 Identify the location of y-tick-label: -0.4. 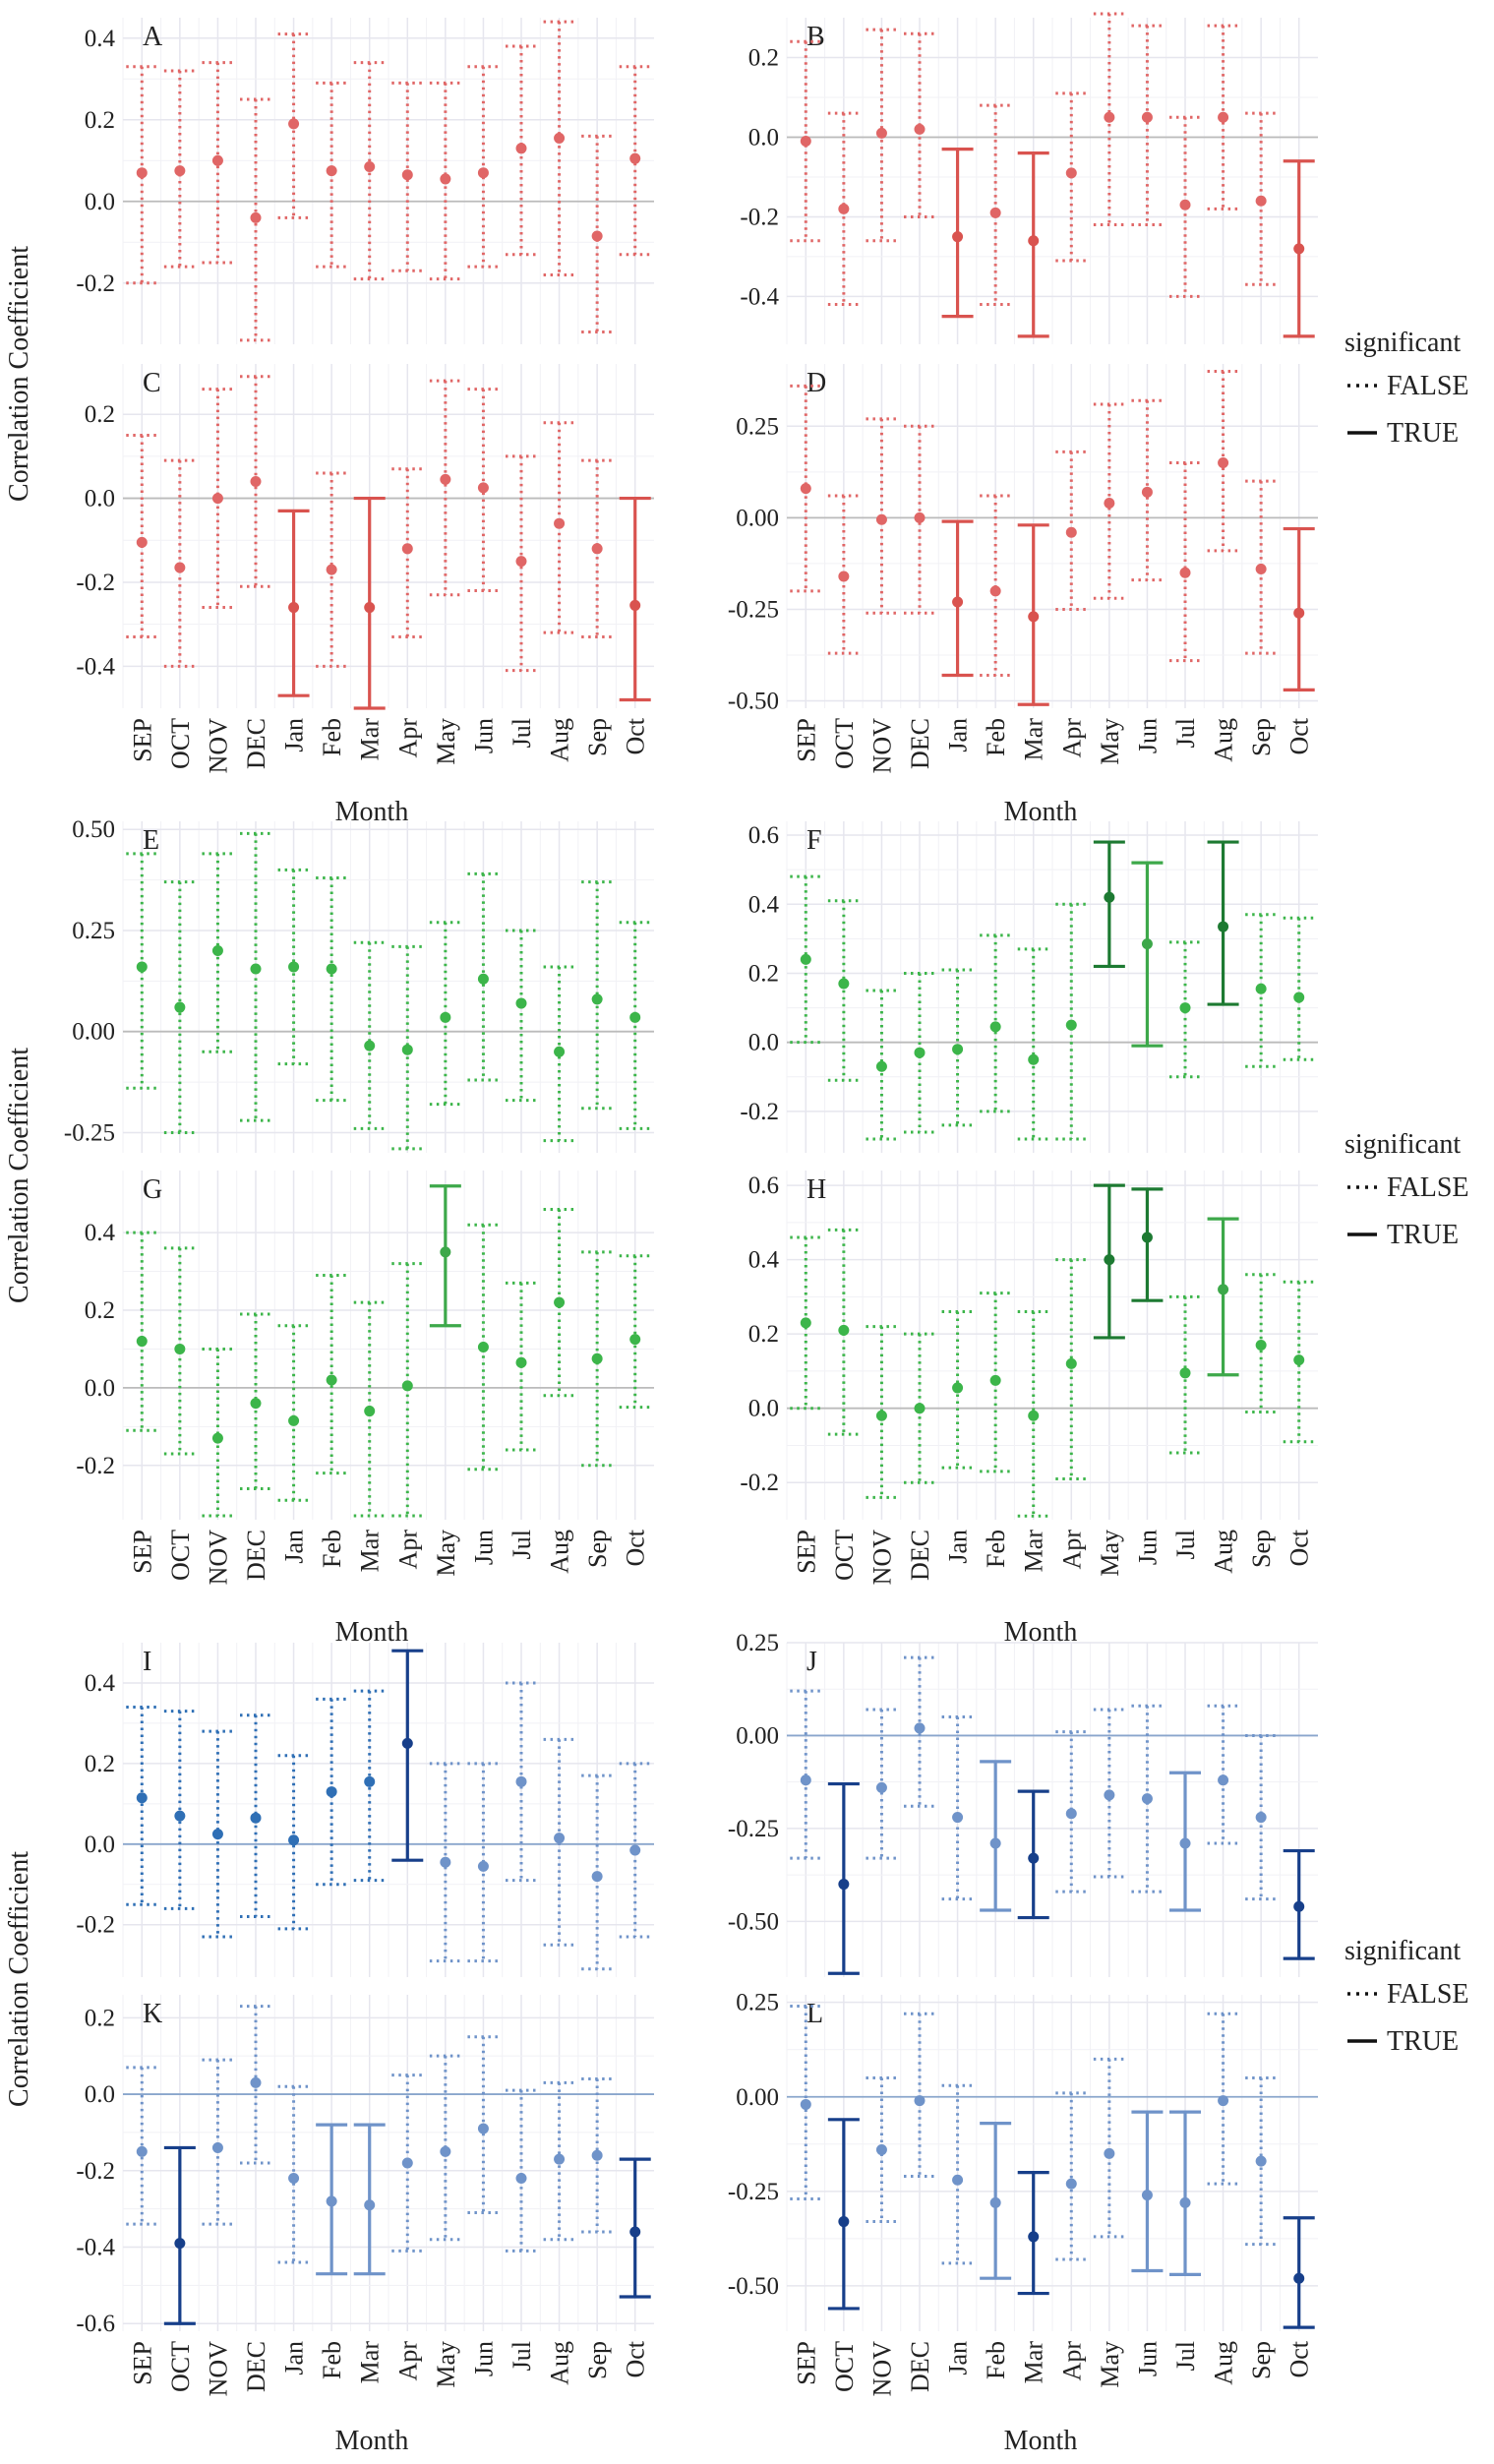
(759, 296).